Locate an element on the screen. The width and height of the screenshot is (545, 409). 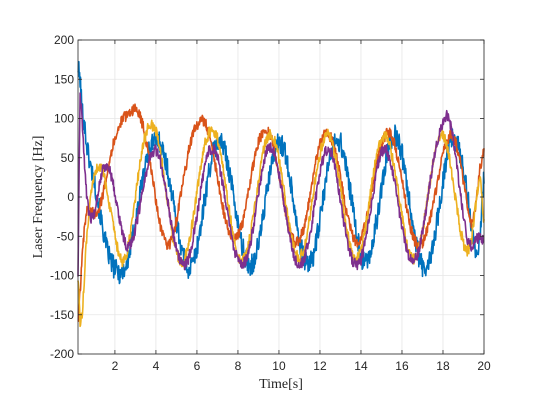
x-tick-label: 12 is located at coordinates (320, 366).